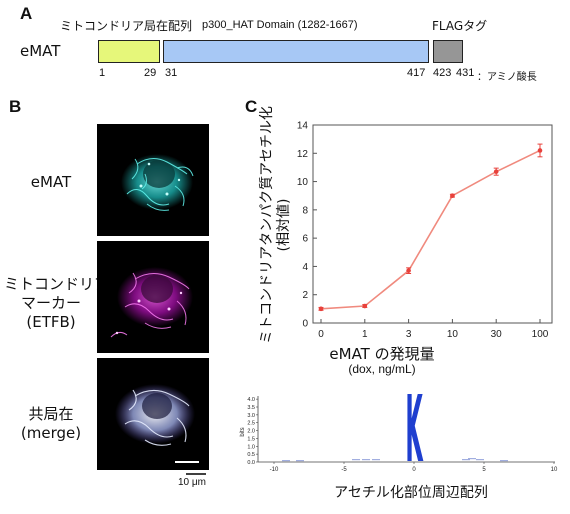 Image resolution: width=570 pixels, height=514 pixels. I want to click on position-417: 417, so click(416, 73).